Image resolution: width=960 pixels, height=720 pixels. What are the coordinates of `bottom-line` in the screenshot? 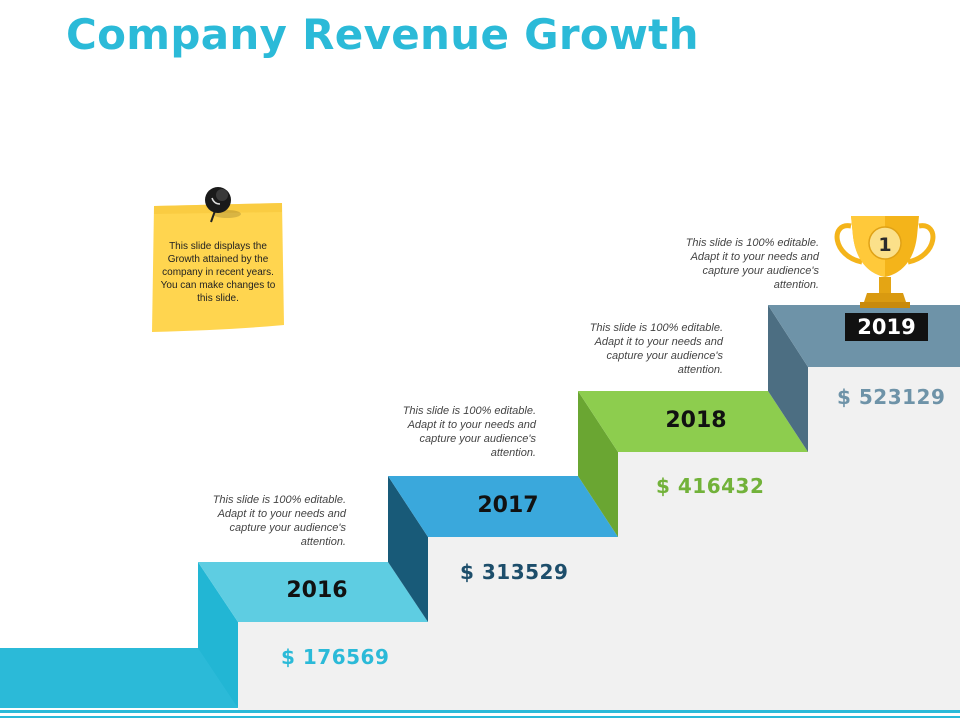 It's located at (480, 711).